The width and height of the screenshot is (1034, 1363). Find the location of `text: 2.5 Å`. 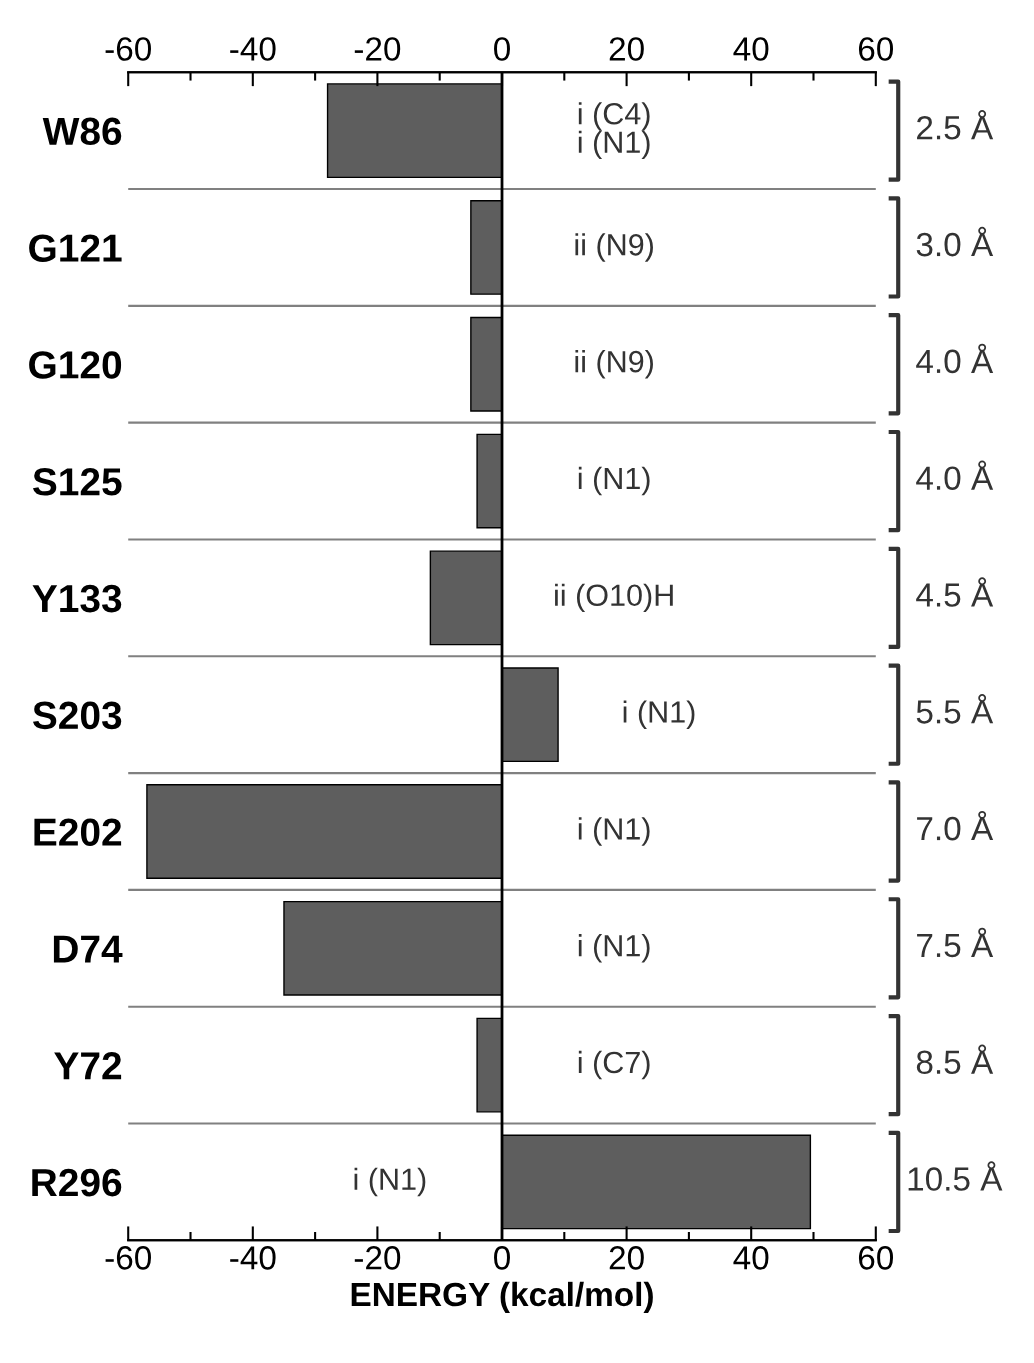

text: 2.5 Å is located at coordinates (955, 125).